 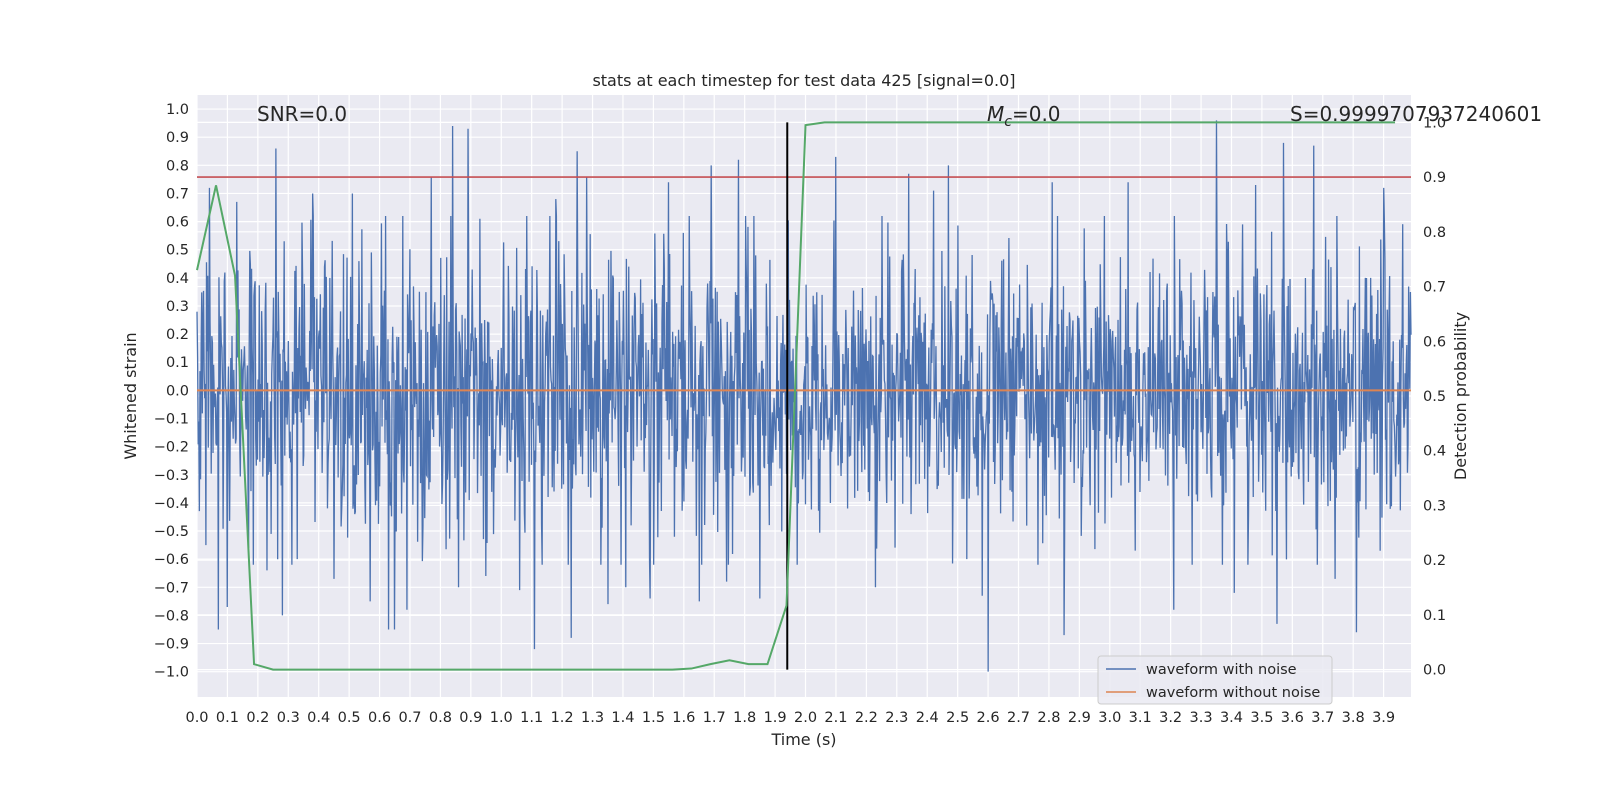 I want to click on y-tick-label: 0.0, so click(x=177, y=391).